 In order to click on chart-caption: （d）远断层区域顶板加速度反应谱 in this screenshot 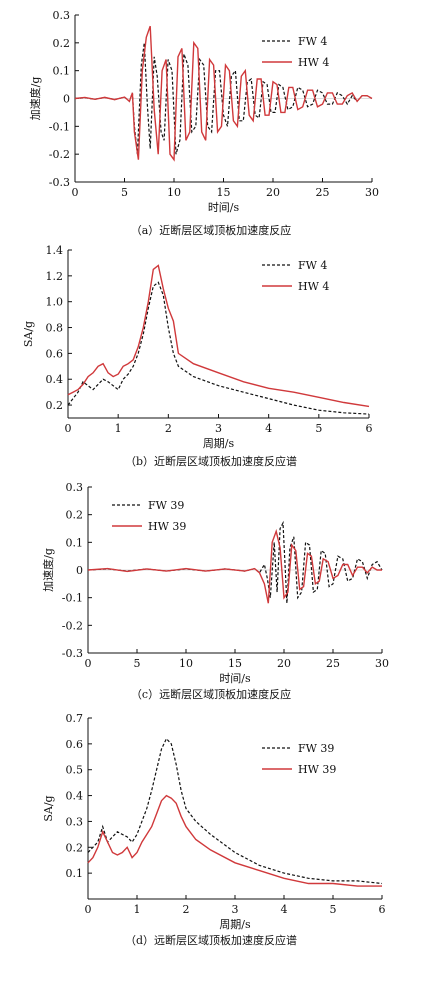, I will do `click(211, 940)`.